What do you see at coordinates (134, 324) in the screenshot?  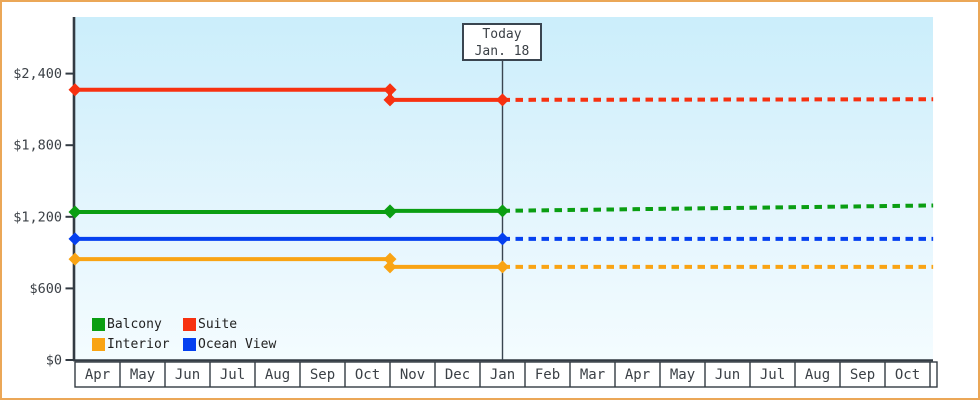 I see `legend-label: Balcony` at bounding box center [134, 324].